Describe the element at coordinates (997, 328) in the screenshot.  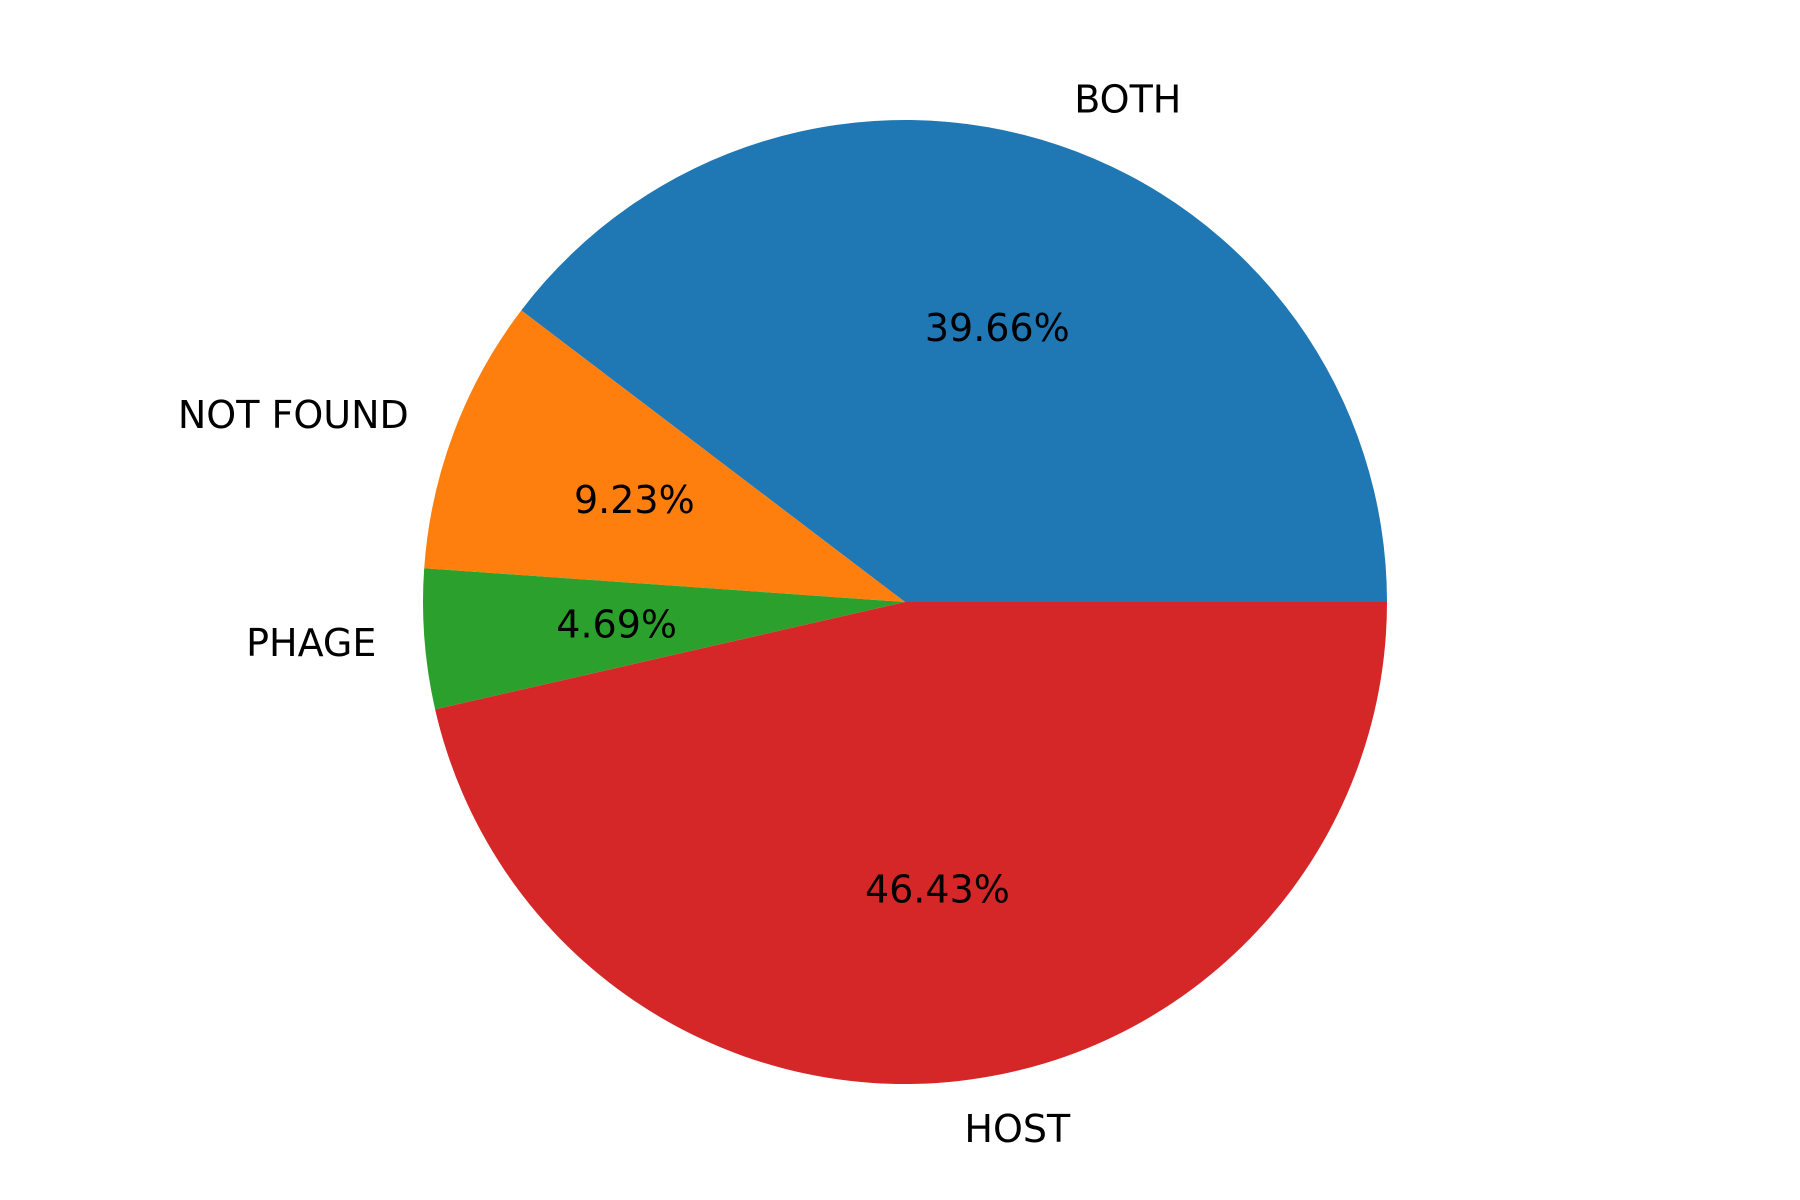
I see `slice-percent-both: 39.66%` at that location.